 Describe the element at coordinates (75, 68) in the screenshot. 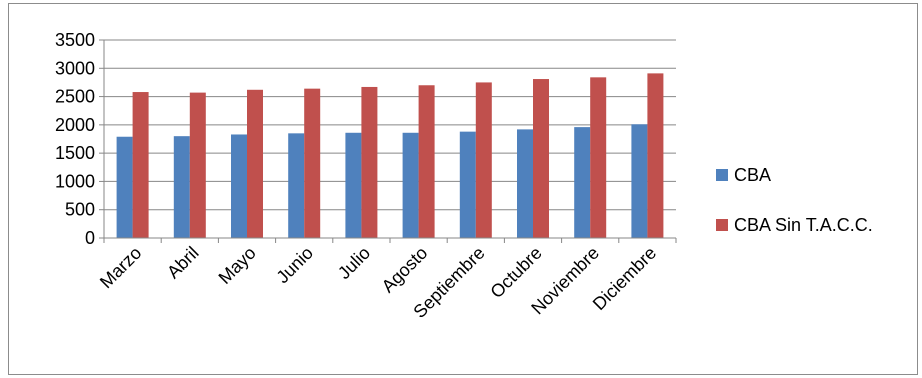

I see `y-tick-label: 3000` at that location.